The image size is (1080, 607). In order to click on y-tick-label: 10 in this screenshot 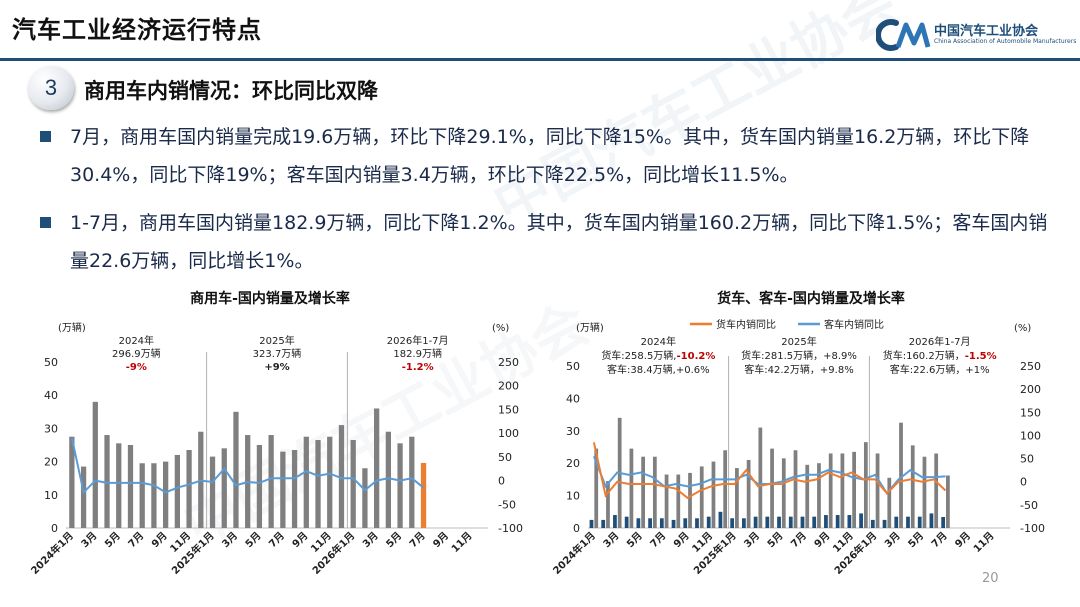, I will do `click(51, 495)`.